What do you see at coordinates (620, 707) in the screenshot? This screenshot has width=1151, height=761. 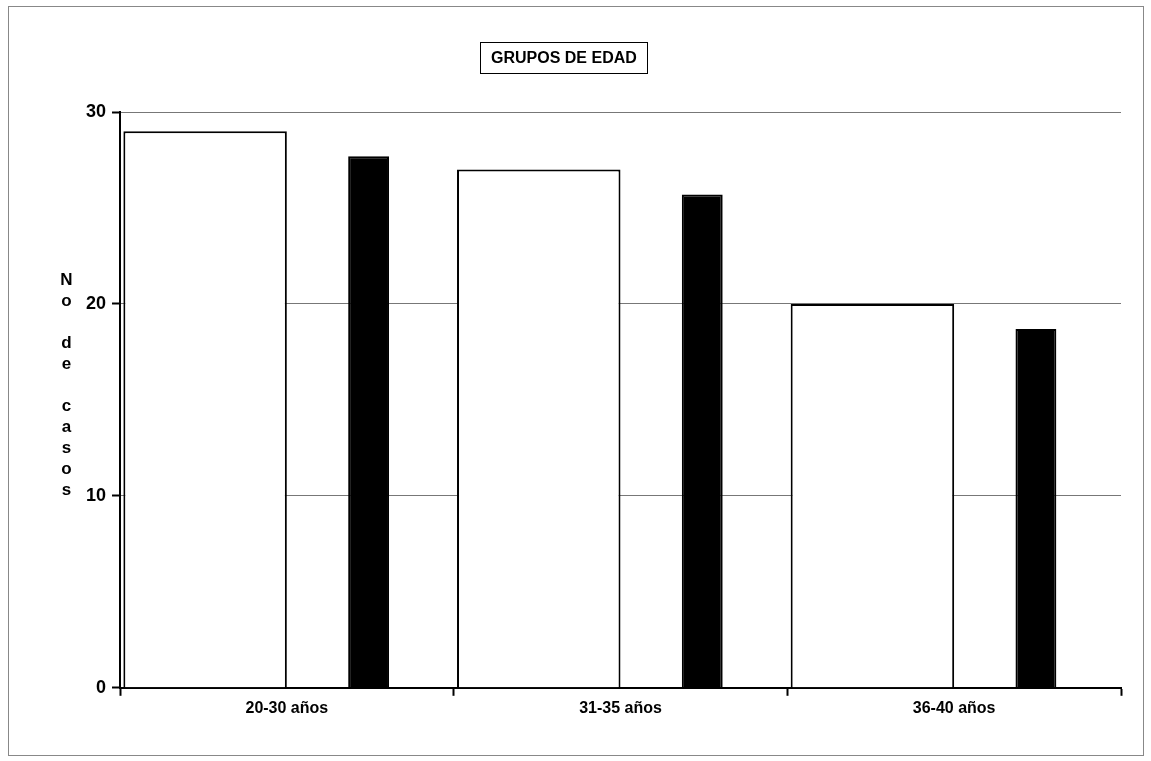 I see `x-tick-label: 31-35 años` at bounding box center [620, 707].